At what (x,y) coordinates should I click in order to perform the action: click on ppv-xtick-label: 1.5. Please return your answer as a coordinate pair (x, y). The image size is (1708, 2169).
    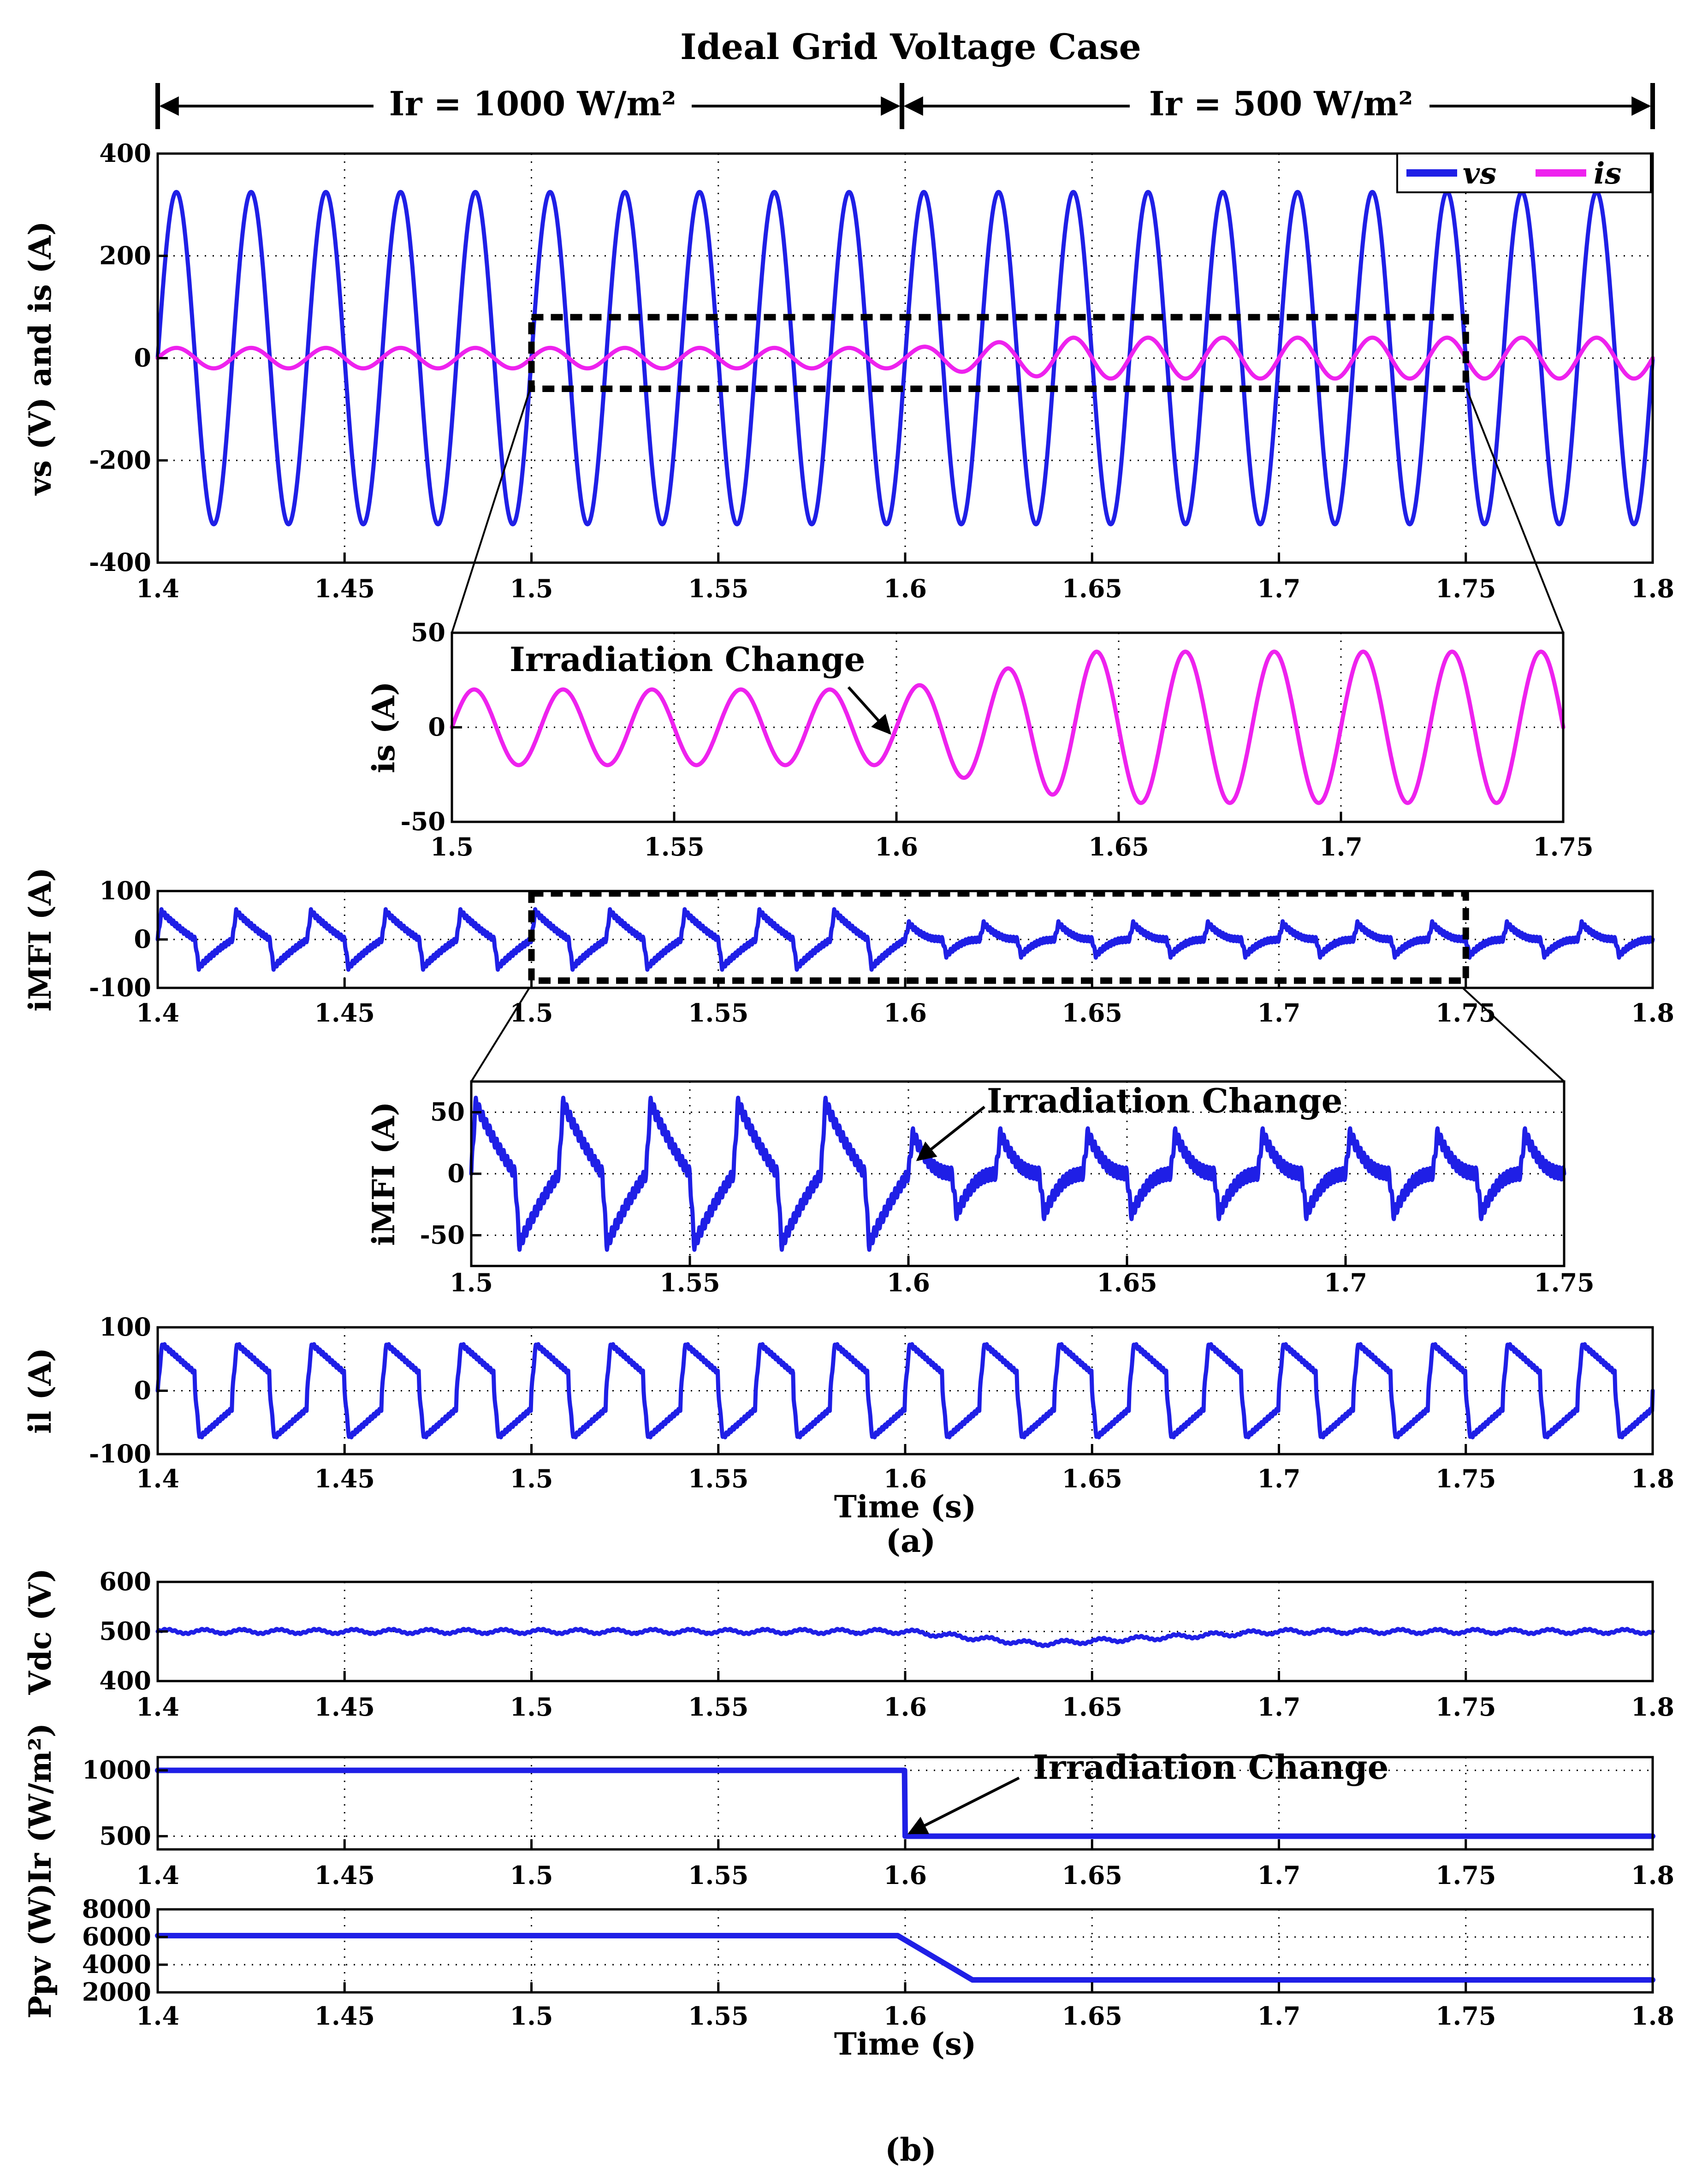
    Looking at the image, I should click on (532, 2016).